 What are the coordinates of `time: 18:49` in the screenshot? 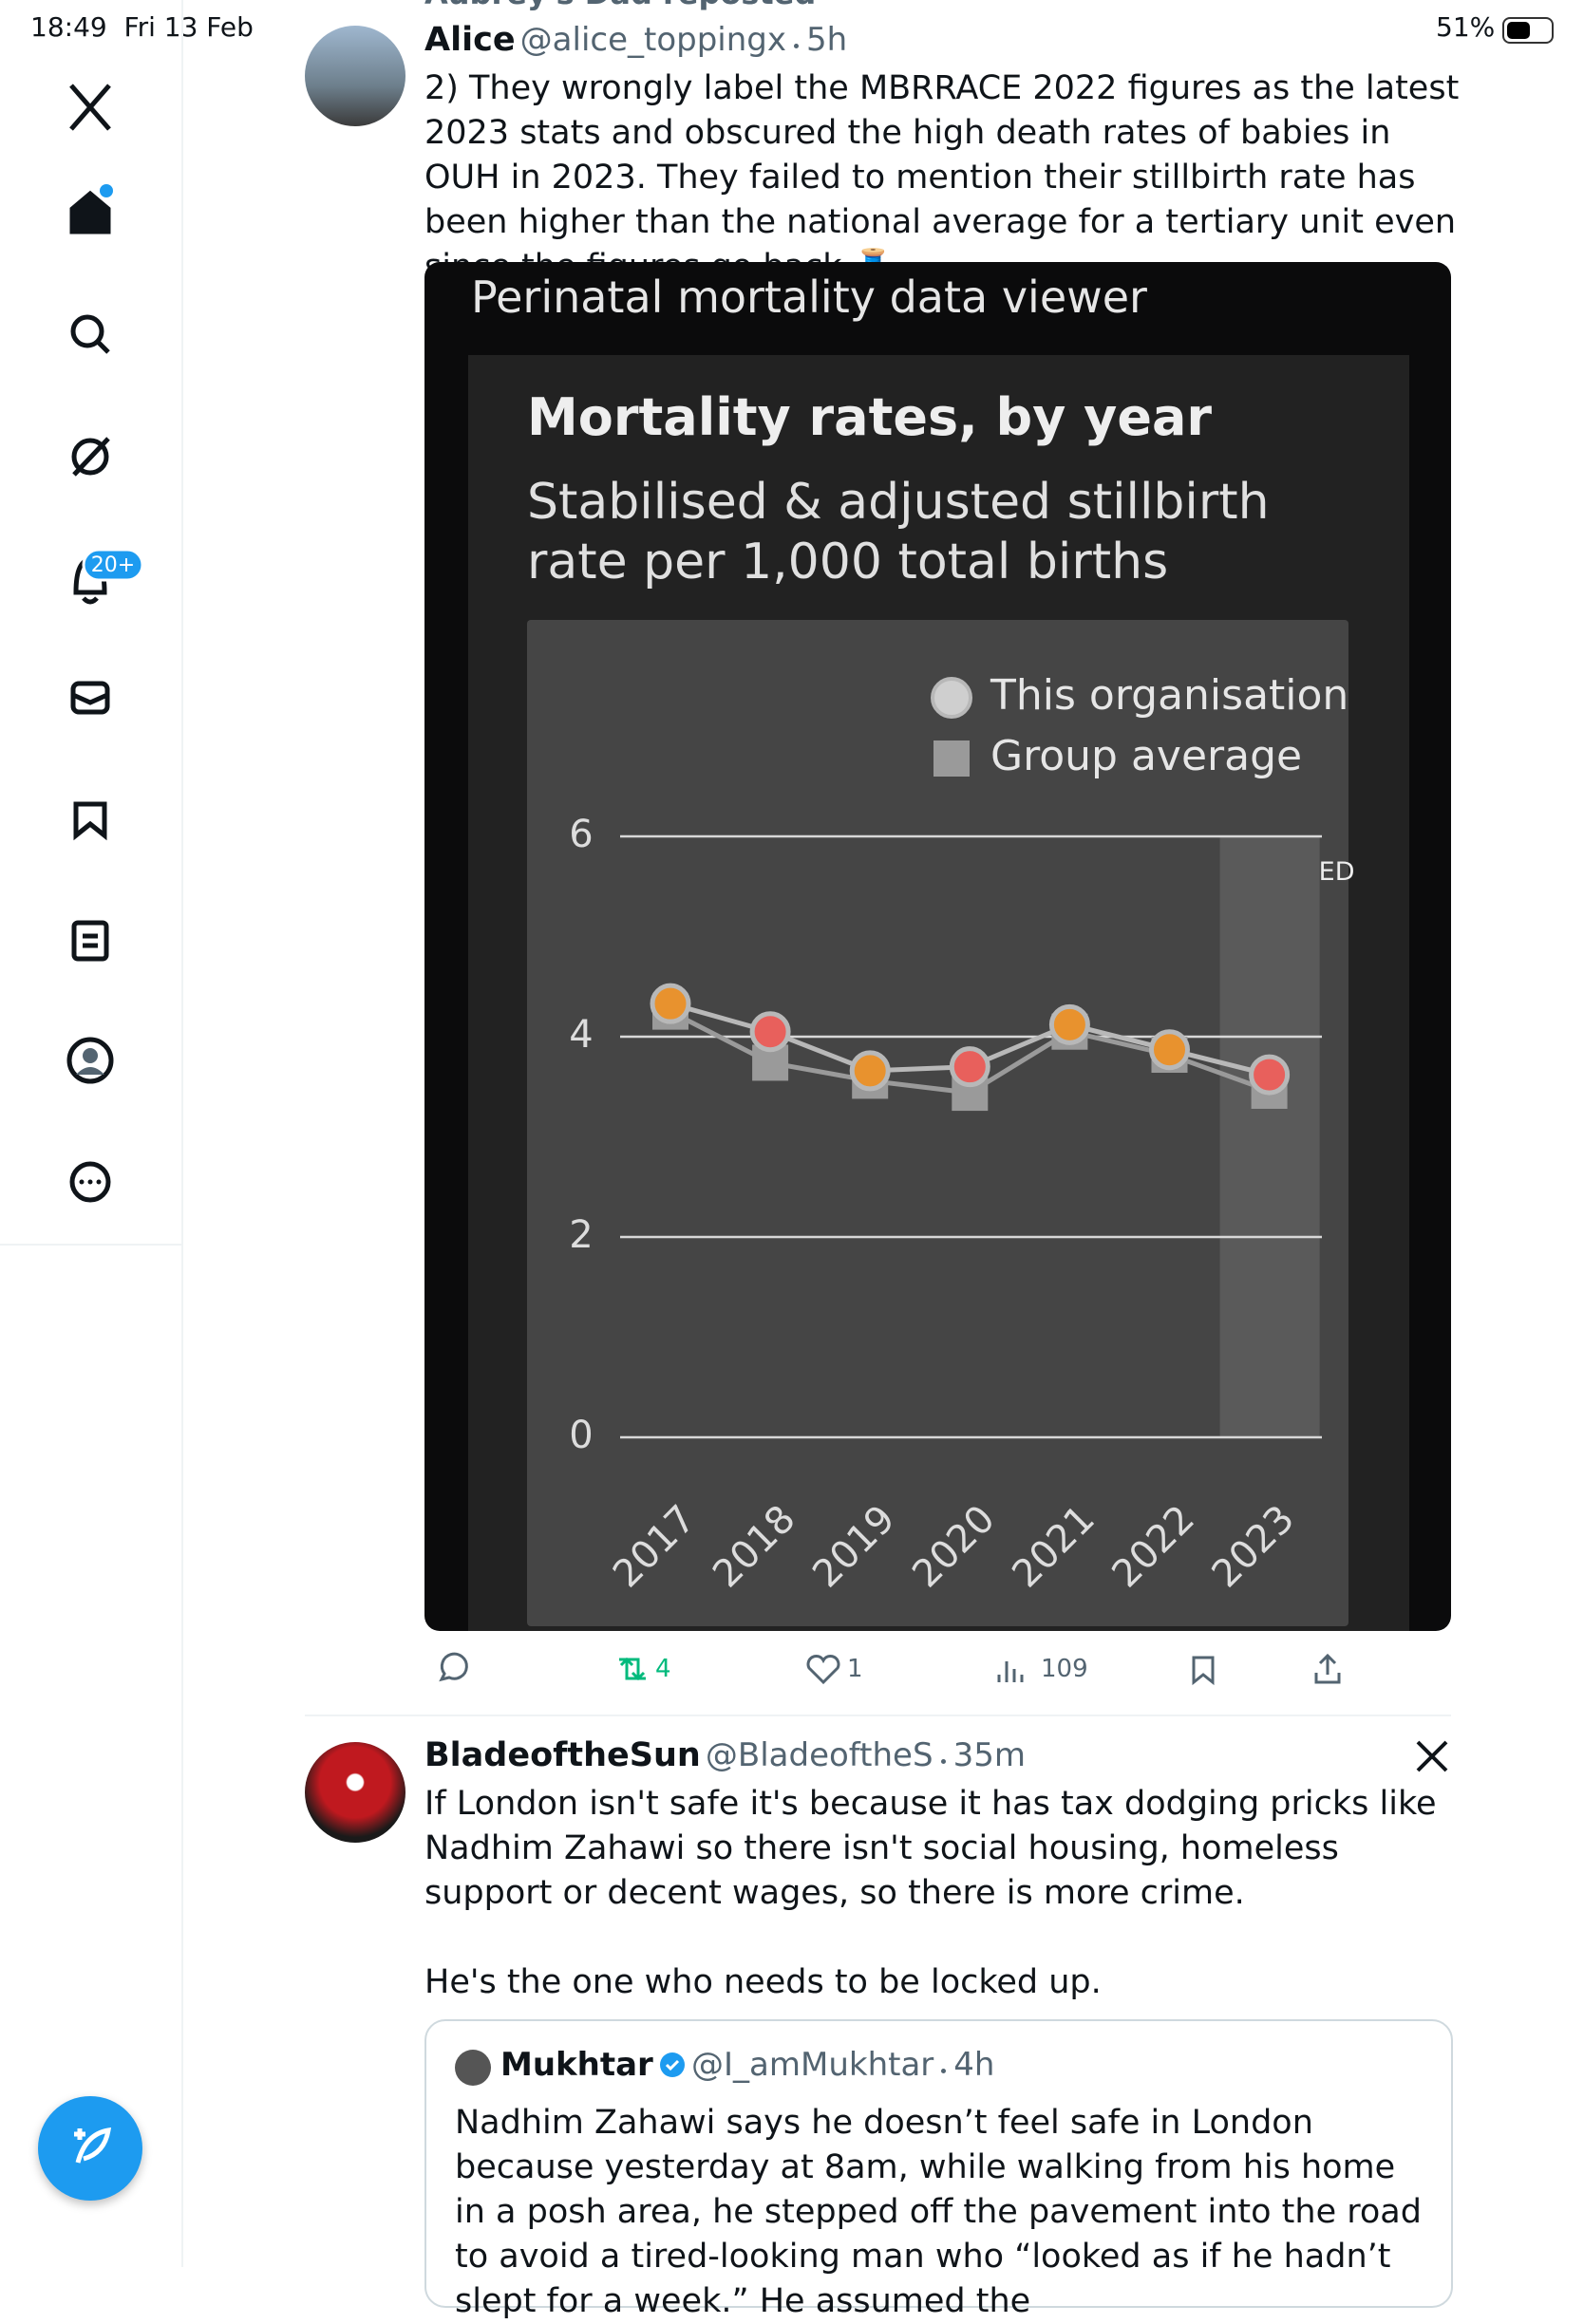 It's located at (68, 27).